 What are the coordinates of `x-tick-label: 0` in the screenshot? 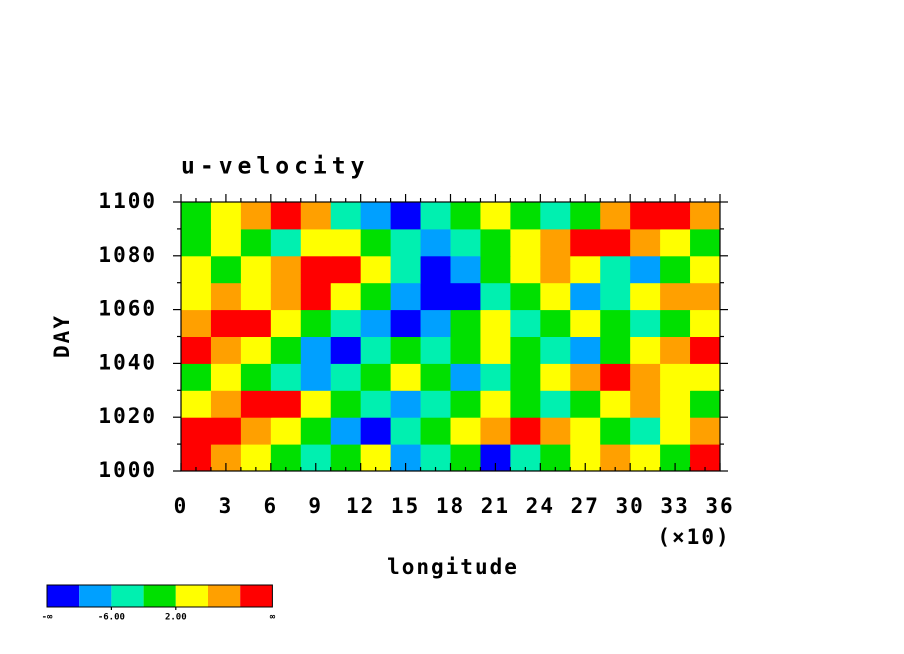 It's located at (181, 506).